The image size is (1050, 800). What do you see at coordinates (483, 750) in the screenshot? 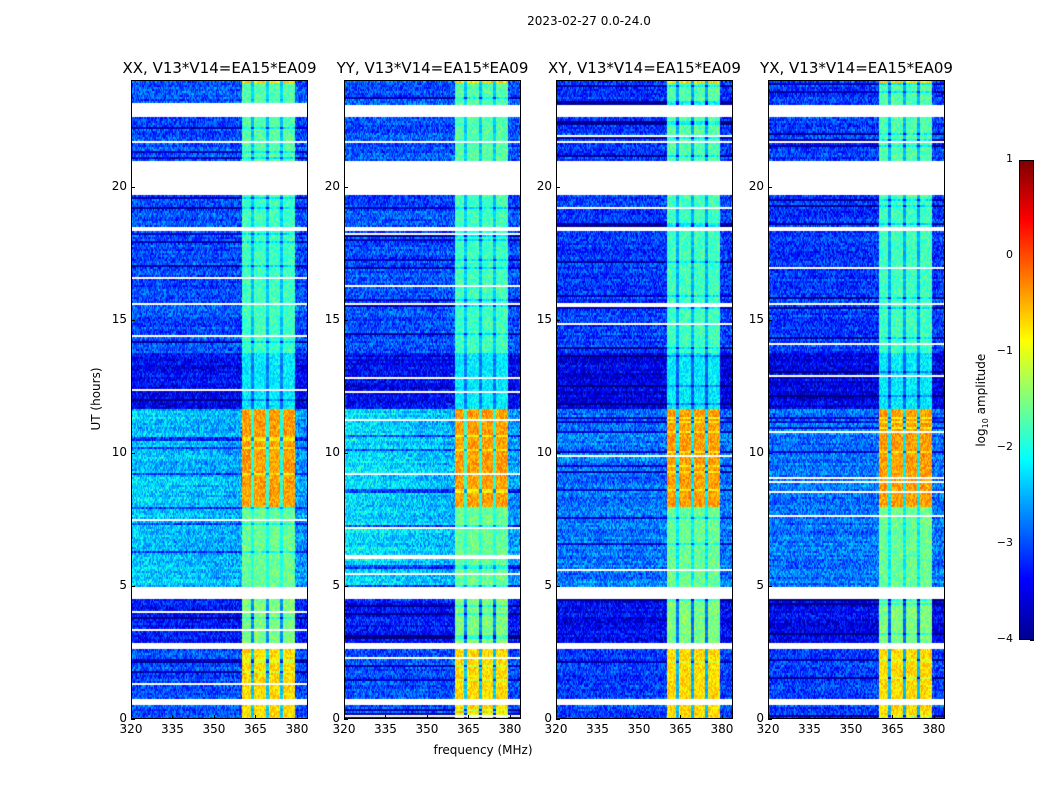
I see `x-axis-label: frequency (MHz)` at bounding box center [483, 750].